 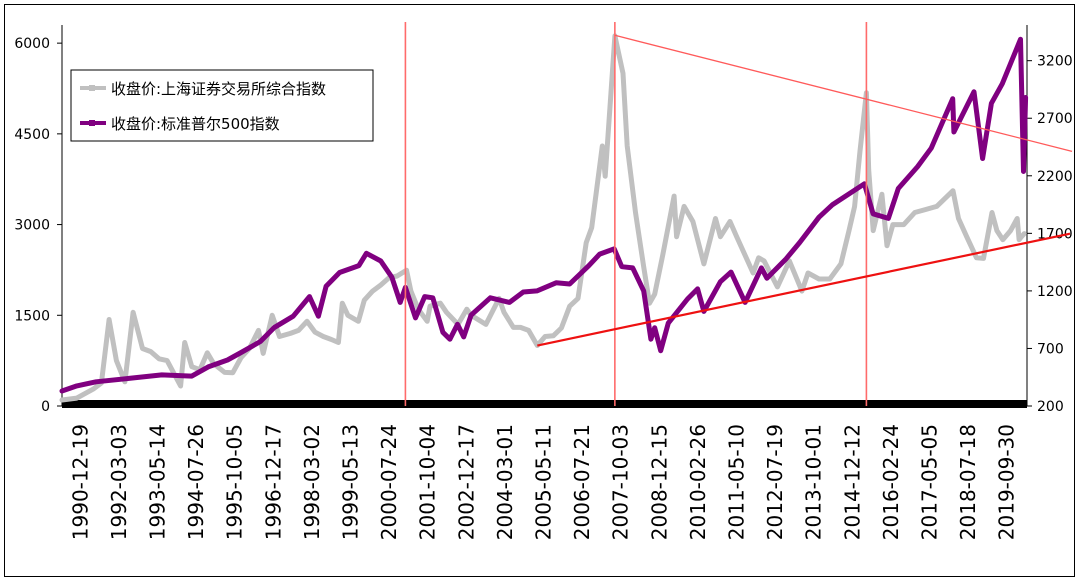 I want to click on y-left-tick-label: 6000, so click(x=32, y=44).